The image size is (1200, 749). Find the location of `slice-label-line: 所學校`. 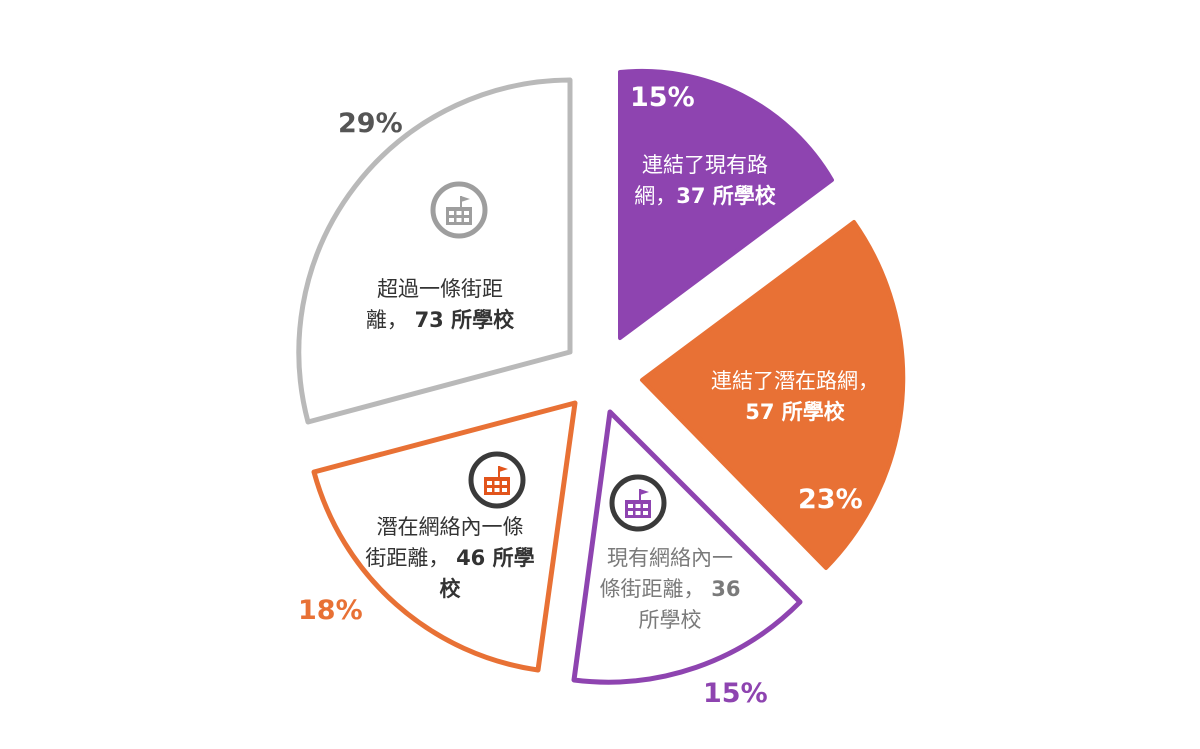

slice-label-line: 所學校 is located at coordinates (670, 620).